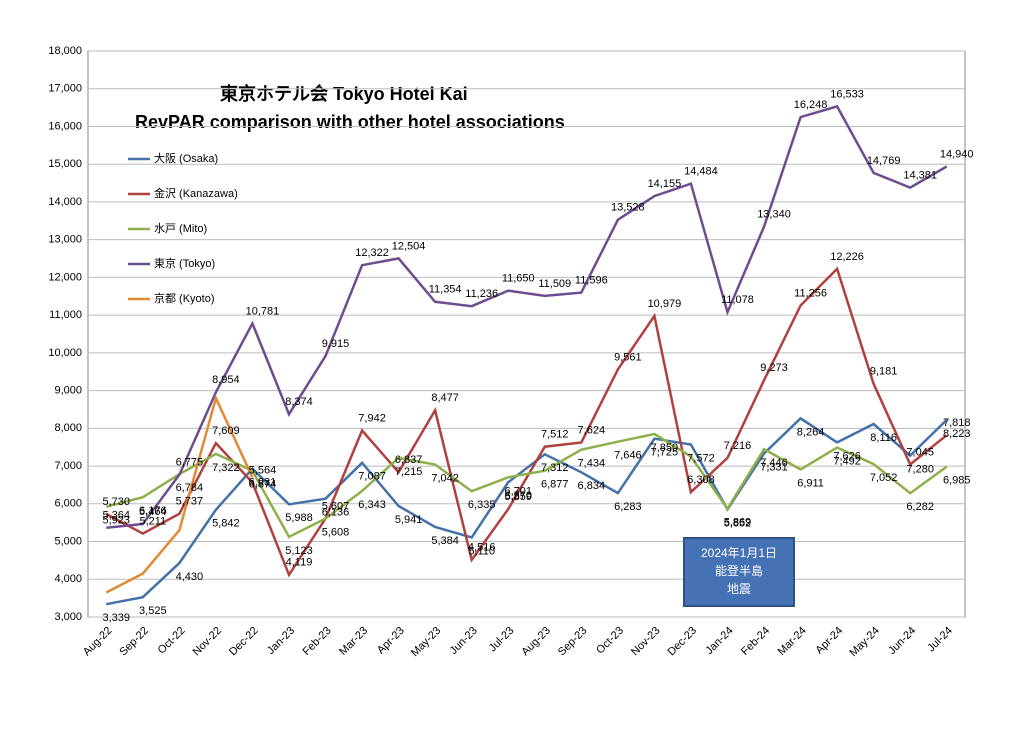 The height and width of the screenshot is (729, 1024). I want to click on x-tick-label: Mar-23, so click(353, 641).